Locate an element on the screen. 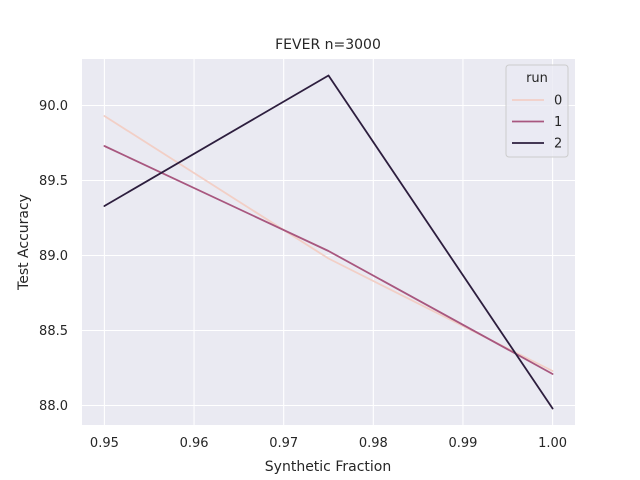 This screenshot has width=640, height=480. x-tick-label: 0.99 is located at coordinates (462, 443).